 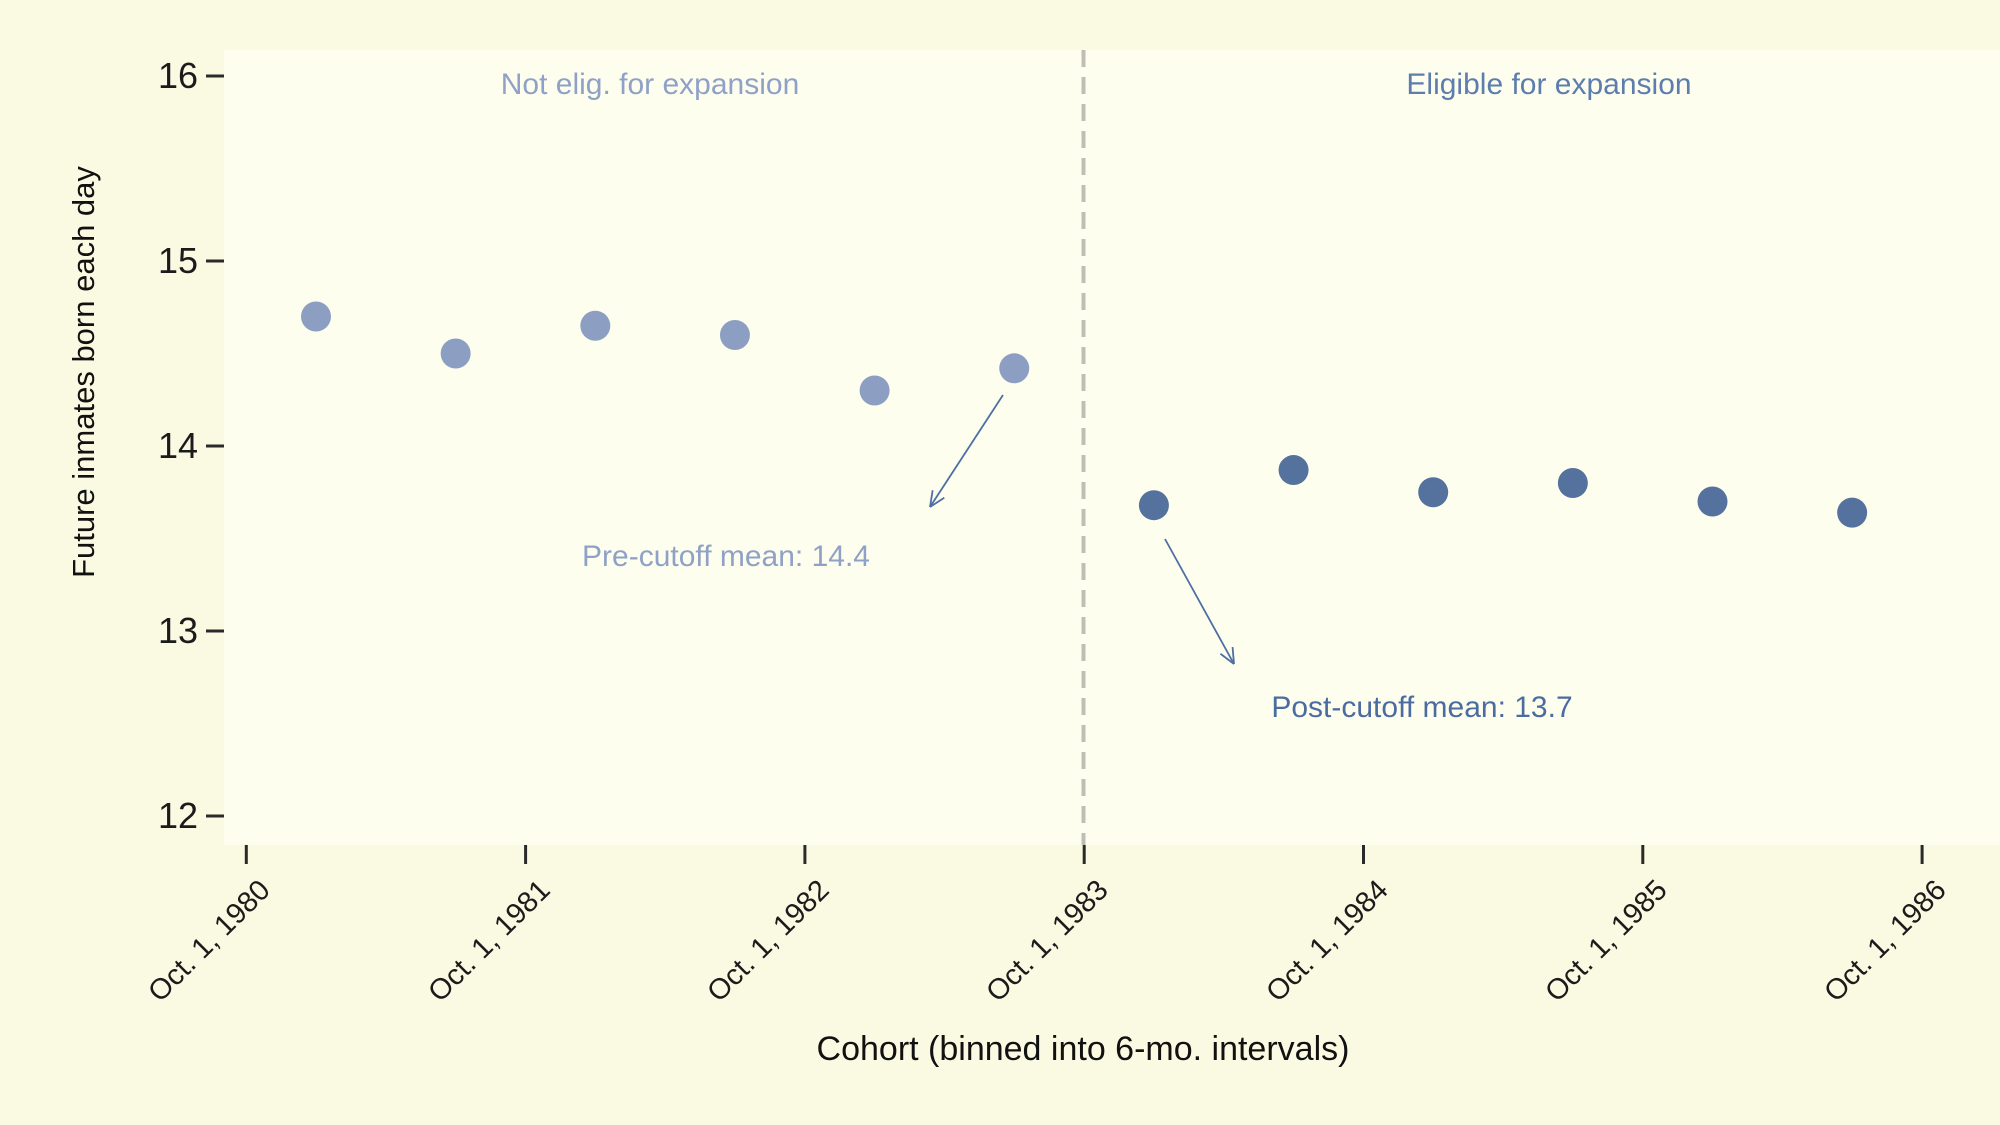 What do you see at coordinates (177, 260) in the screenshot?
I see `y-tick-label: 15` at bounding box center [177, 260].